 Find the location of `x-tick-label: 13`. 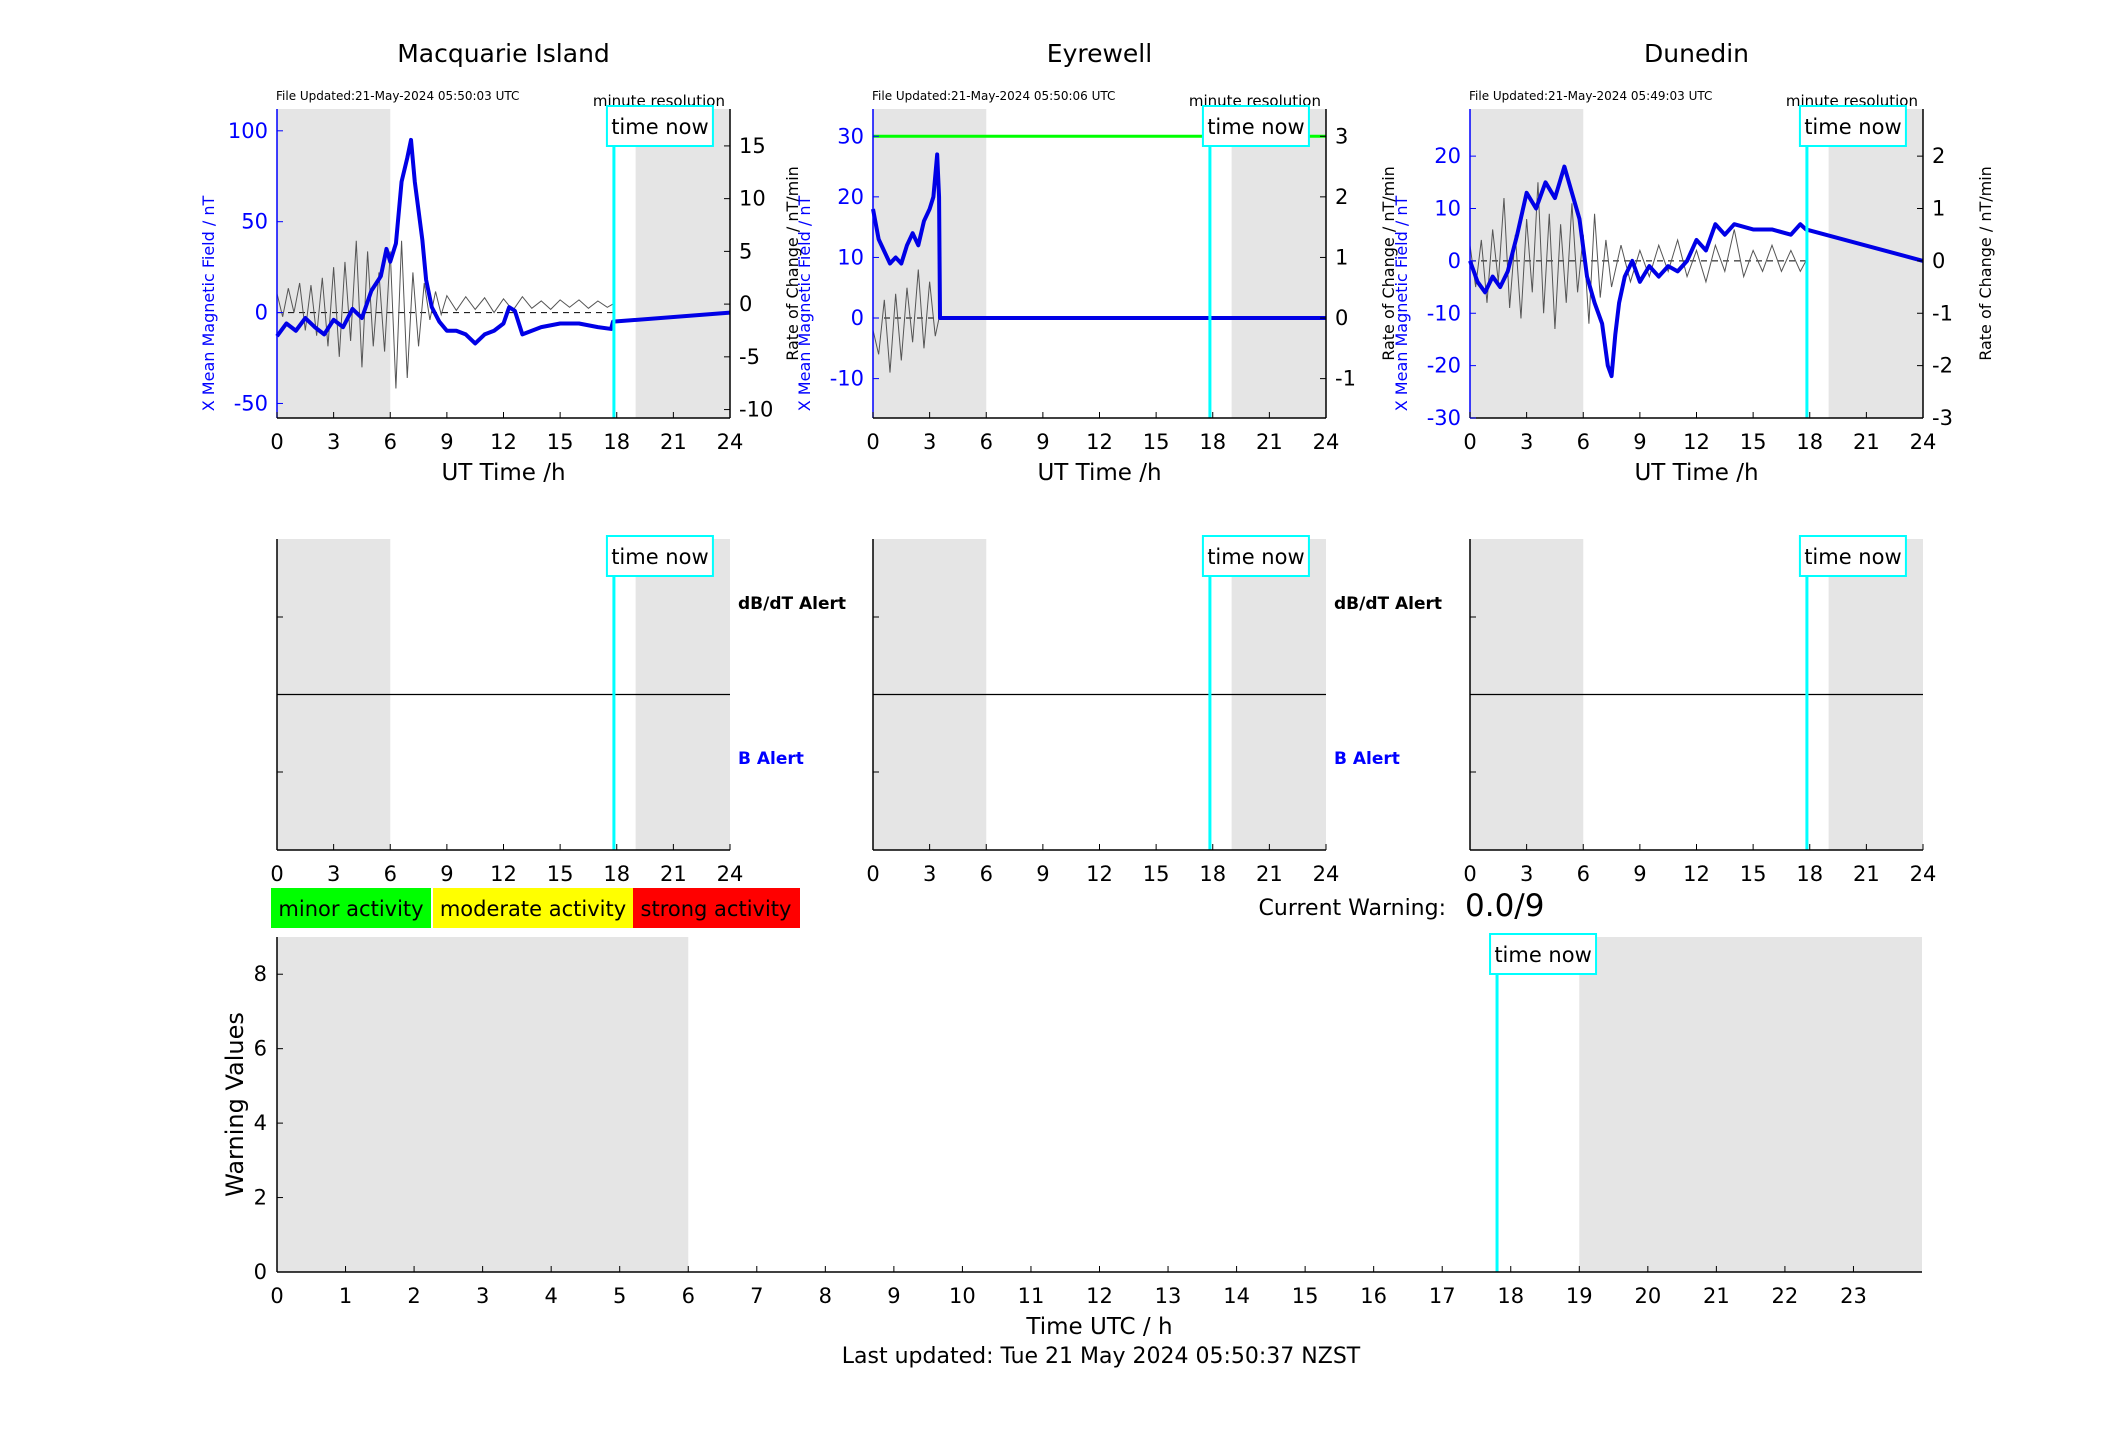

x-tick-label: 13 is located at coordinates (1168, 1296).